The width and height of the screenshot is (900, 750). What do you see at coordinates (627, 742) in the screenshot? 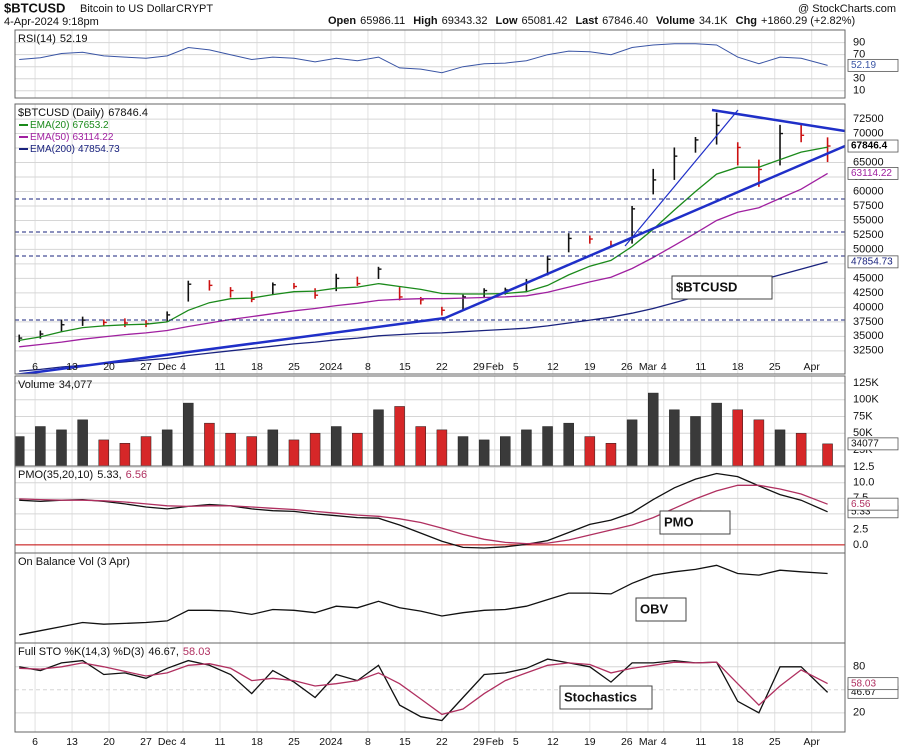
I see `x-tick-label: 26` at bounding box center [627, 742].